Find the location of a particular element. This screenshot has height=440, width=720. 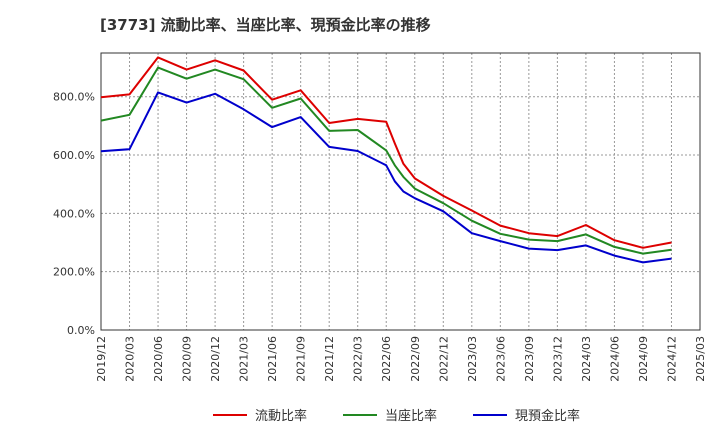

x-tick-label: 2020/03 is located at coordinates (130, 359).